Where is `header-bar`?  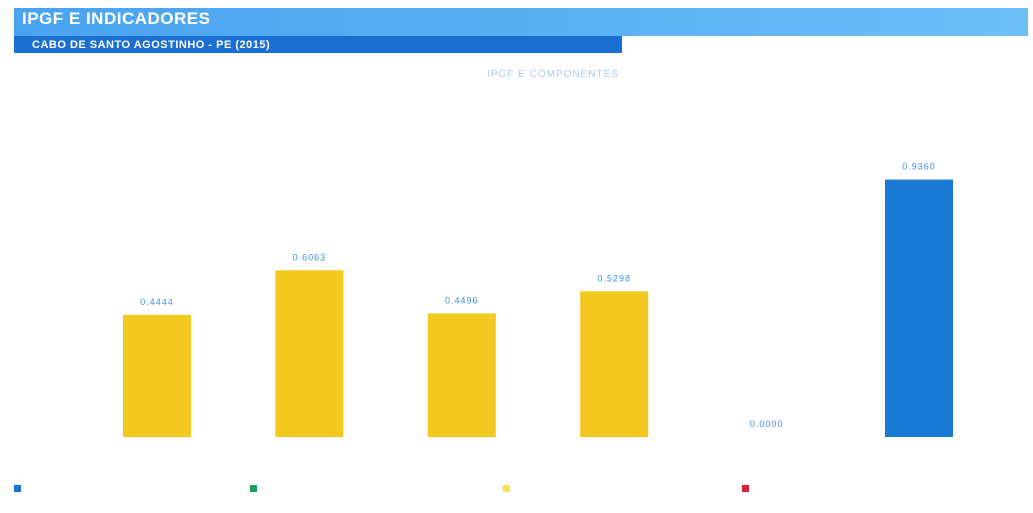 header-bar is located at coordinates (521, 22).